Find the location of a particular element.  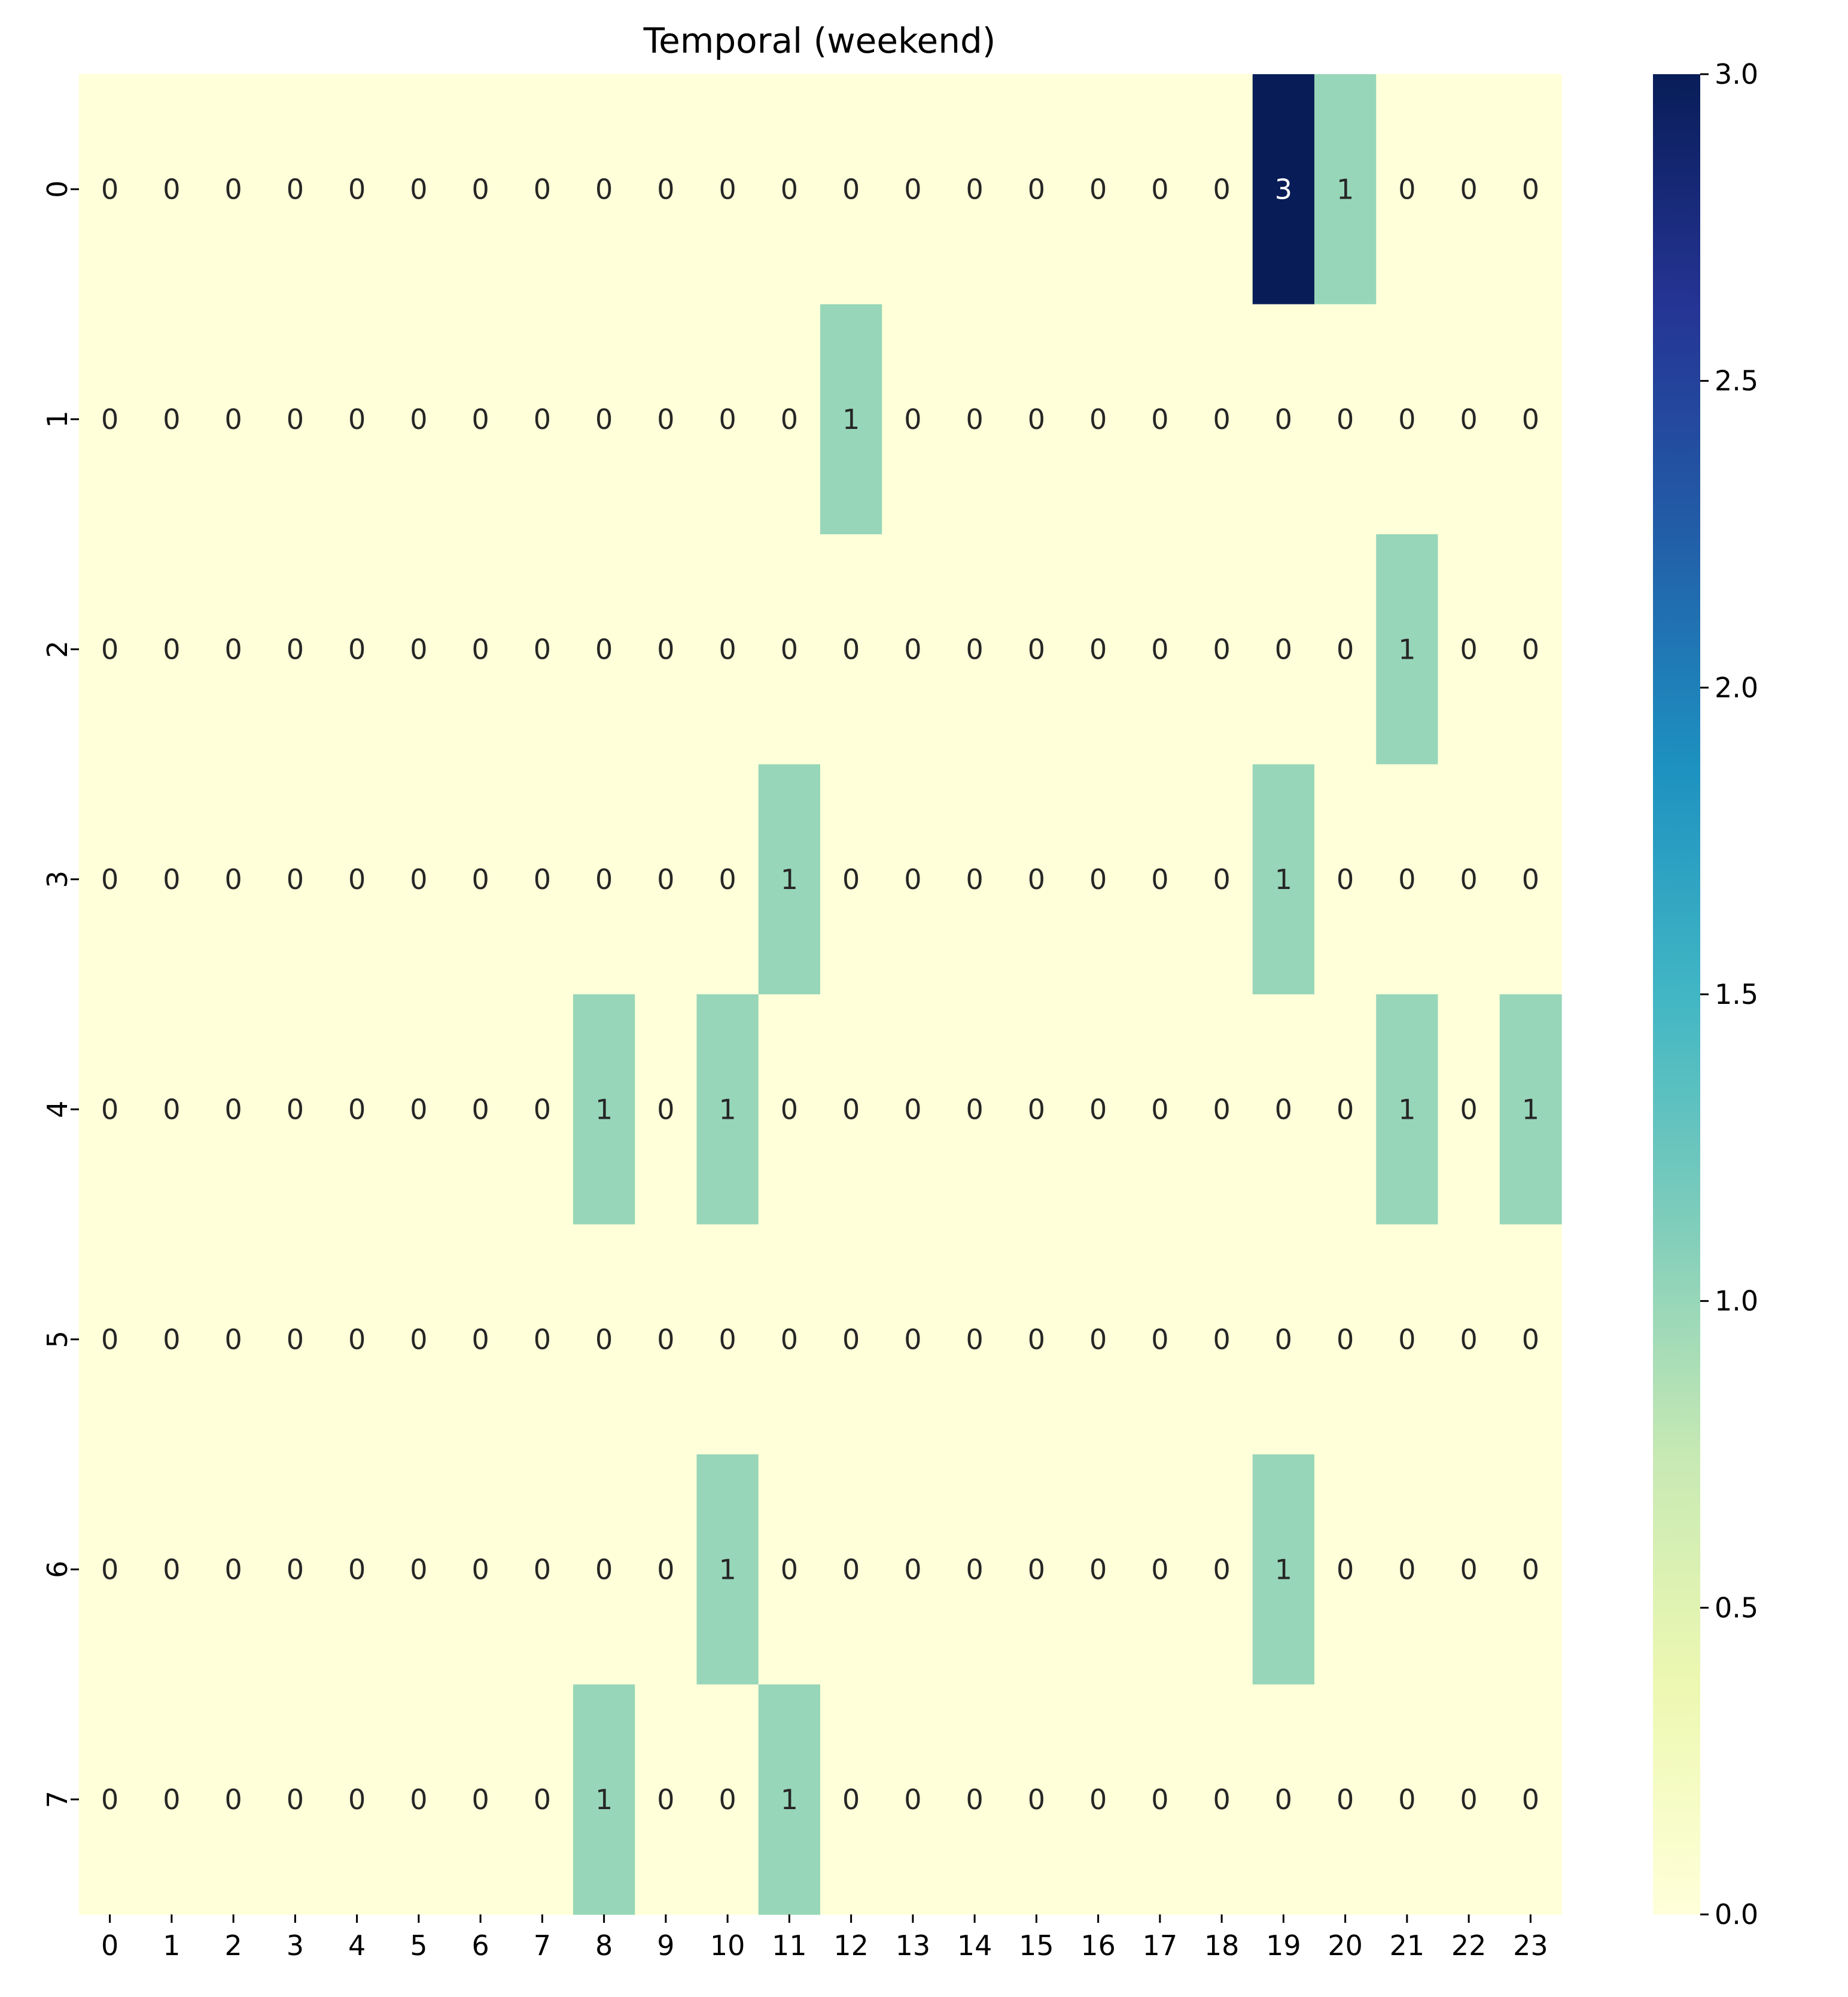

cell-value-r5-c6: 0 is located at coordinates (480, 1339).